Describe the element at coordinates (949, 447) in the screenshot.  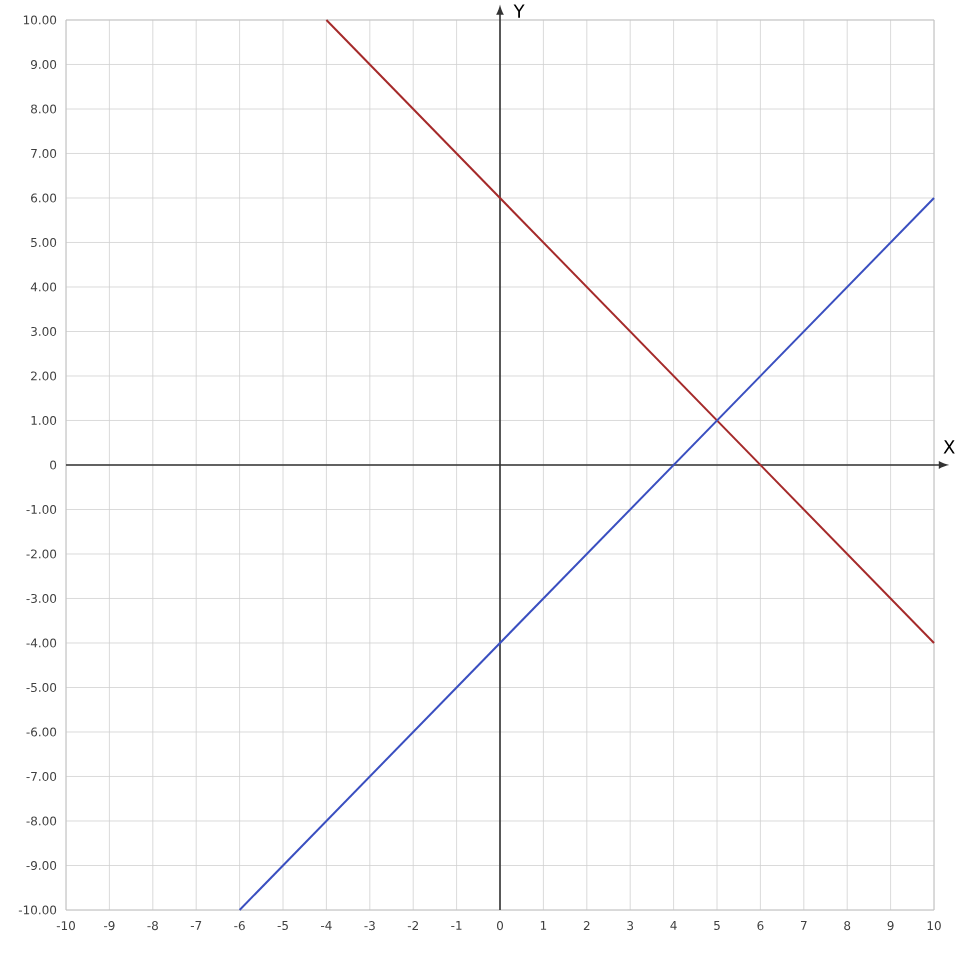
I see `x-axis-title: X` at that location.